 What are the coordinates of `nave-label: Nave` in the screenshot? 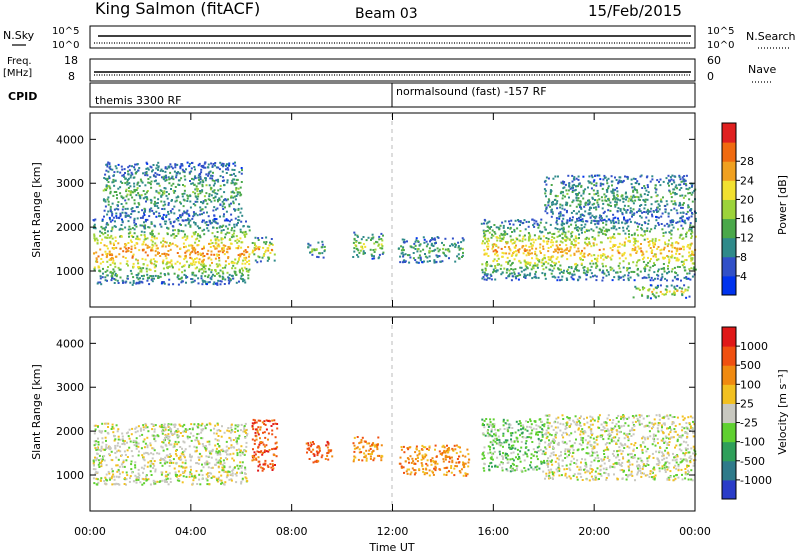 It's located at (762, 69).